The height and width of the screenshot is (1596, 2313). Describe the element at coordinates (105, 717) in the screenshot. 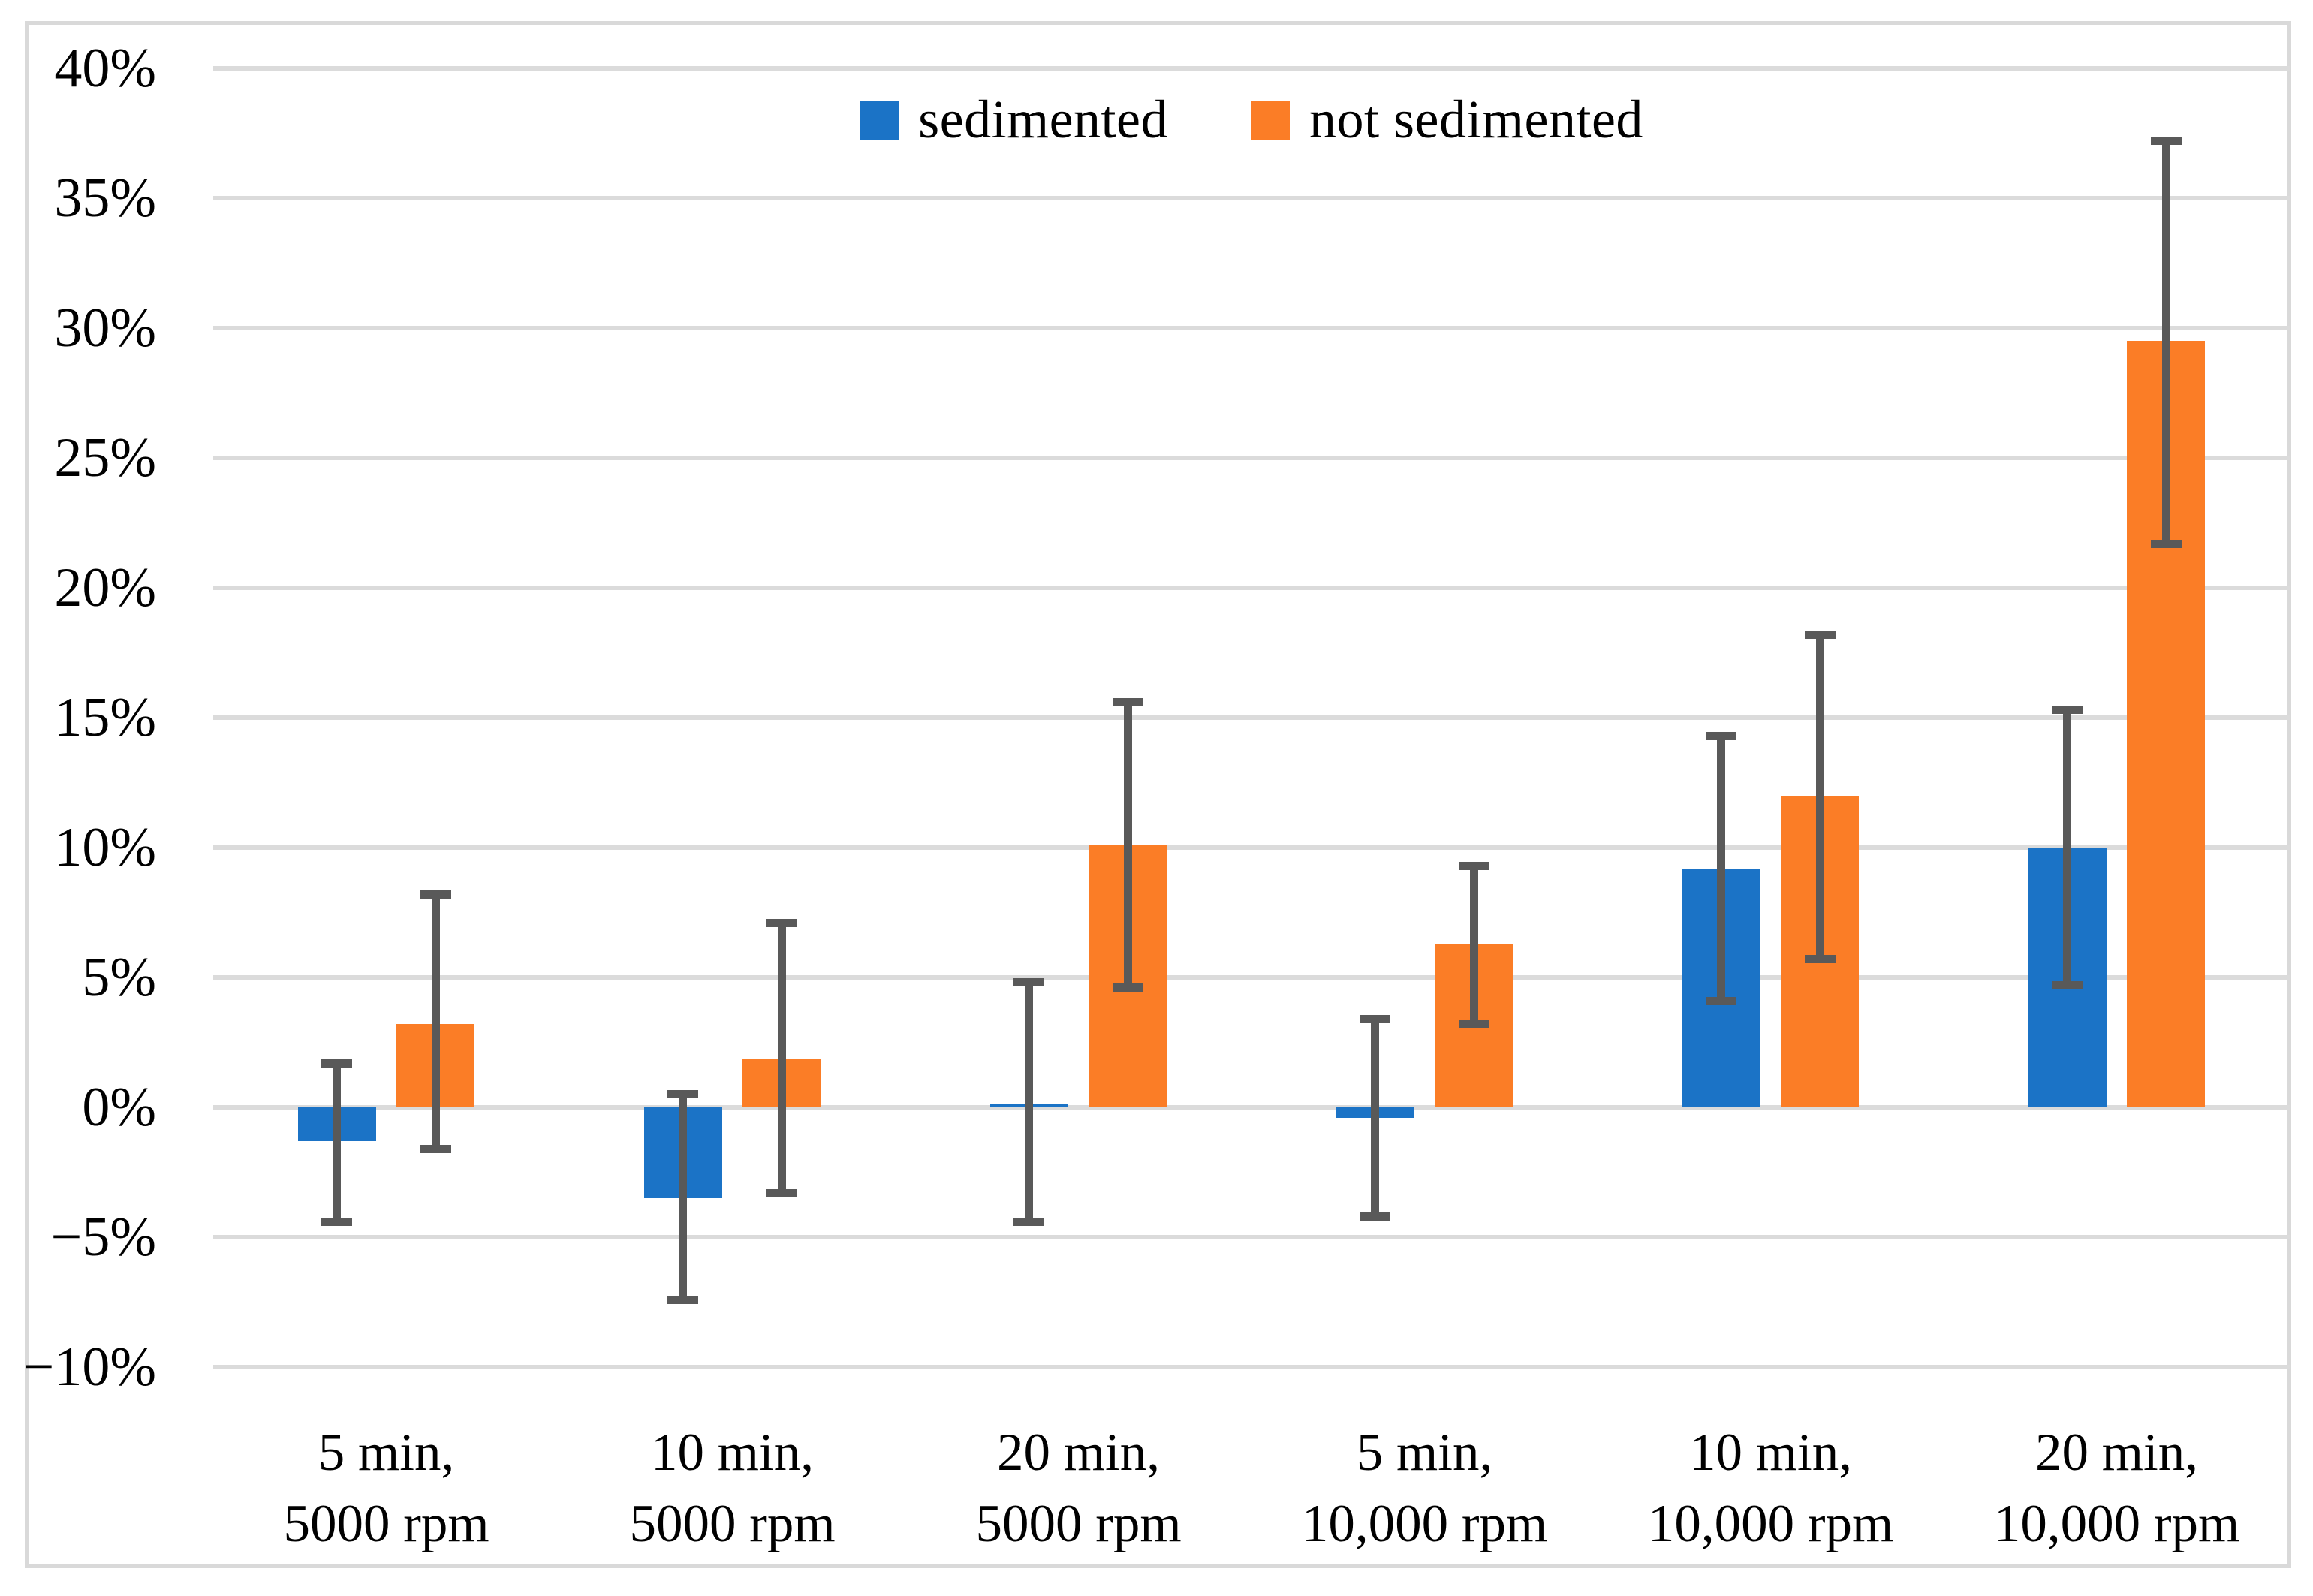

I see `y-axis-tick-label: 15%` at that location.